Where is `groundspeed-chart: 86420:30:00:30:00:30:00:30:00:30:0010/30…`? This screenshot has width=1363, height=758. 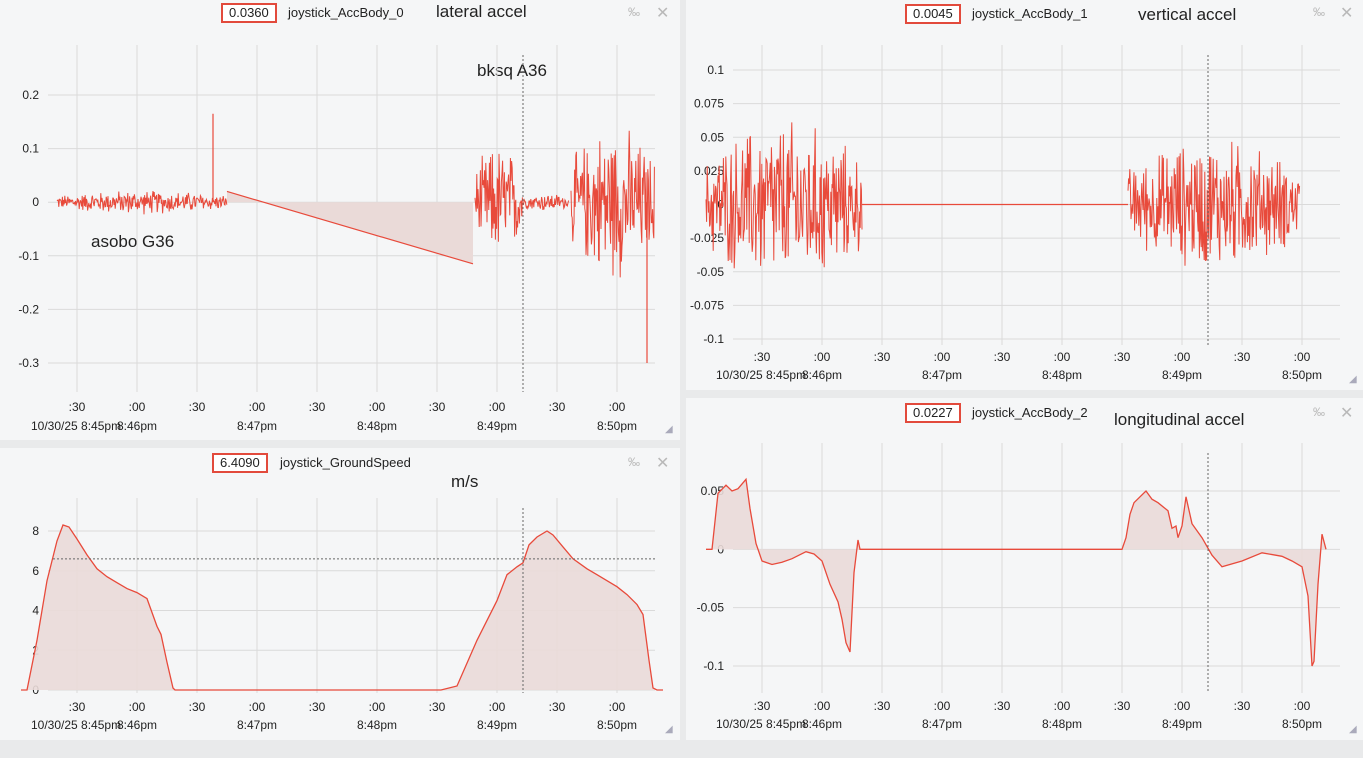
groundspeed-chart: 86420:30:00:30:00:30:00:30:00:30:0010/30… is located at coordinates (342, 615).